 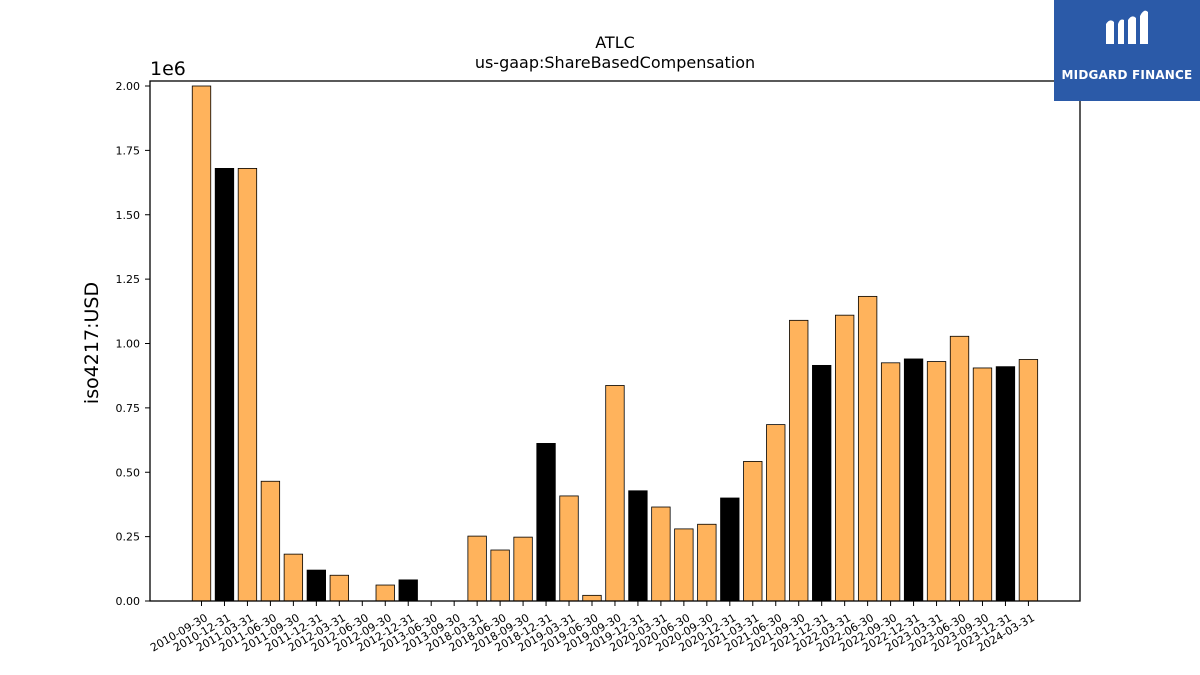 What do you see at coordinates (128, 408) in the screenshot?
I see `y-tick-label: 0.75` at bounding box center [128, 408].